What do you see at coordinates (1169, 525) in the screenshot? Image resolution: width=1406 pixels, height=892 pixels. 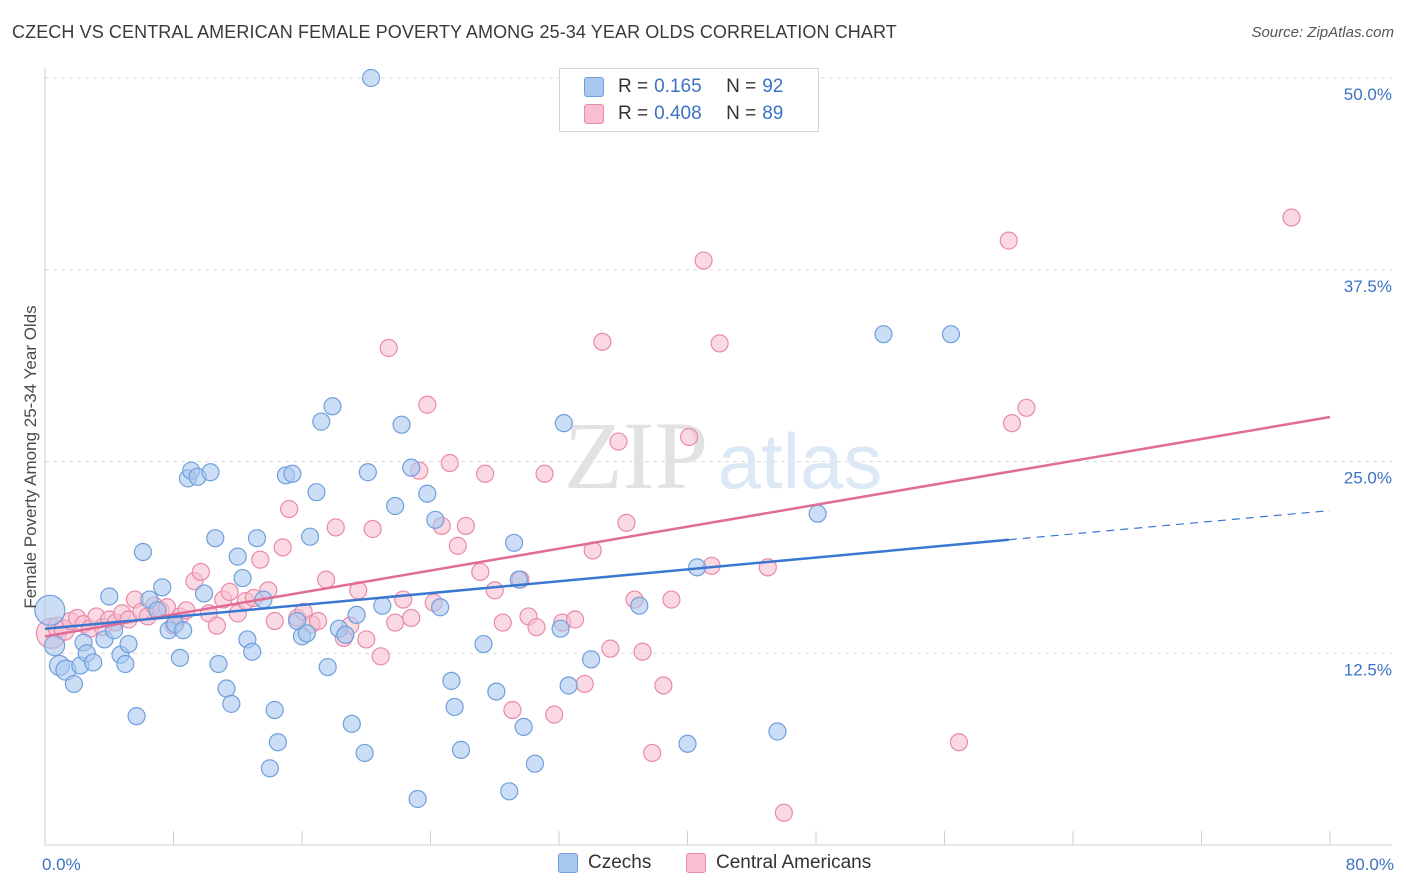 I see `czechs-trend-extension` at bounding box center [1169, 525].